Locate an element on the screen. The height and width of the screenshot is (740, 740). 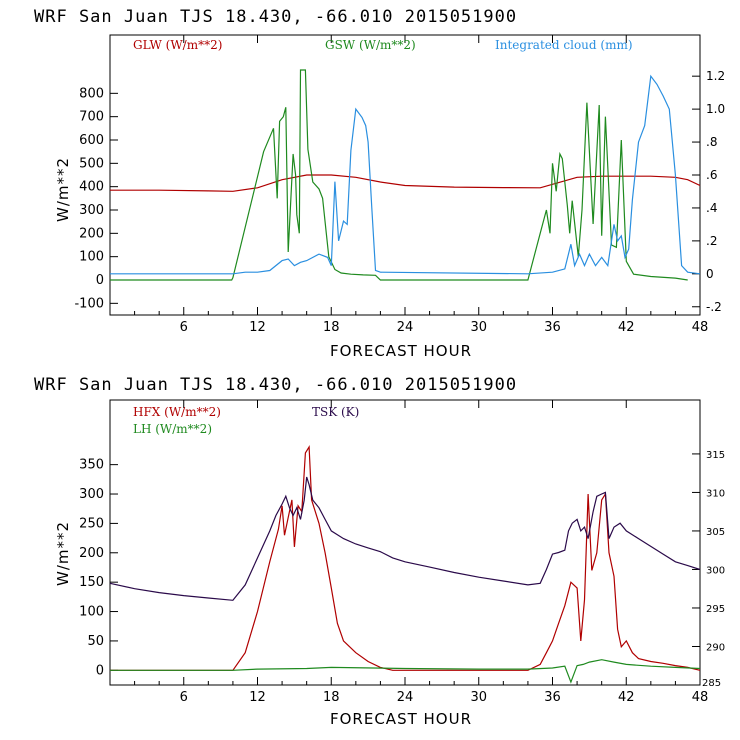
y2-tick-label: 305 is located at coordinates (715, 532).